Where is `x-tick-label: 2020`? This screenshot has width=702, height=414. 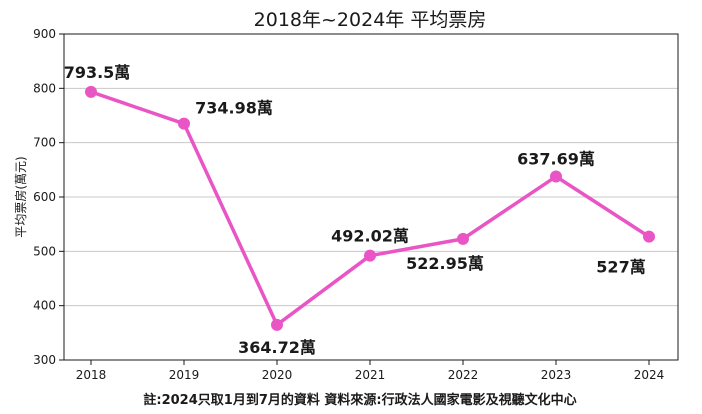 x-tick-label: 2020 is located at coordinates (277, 375).